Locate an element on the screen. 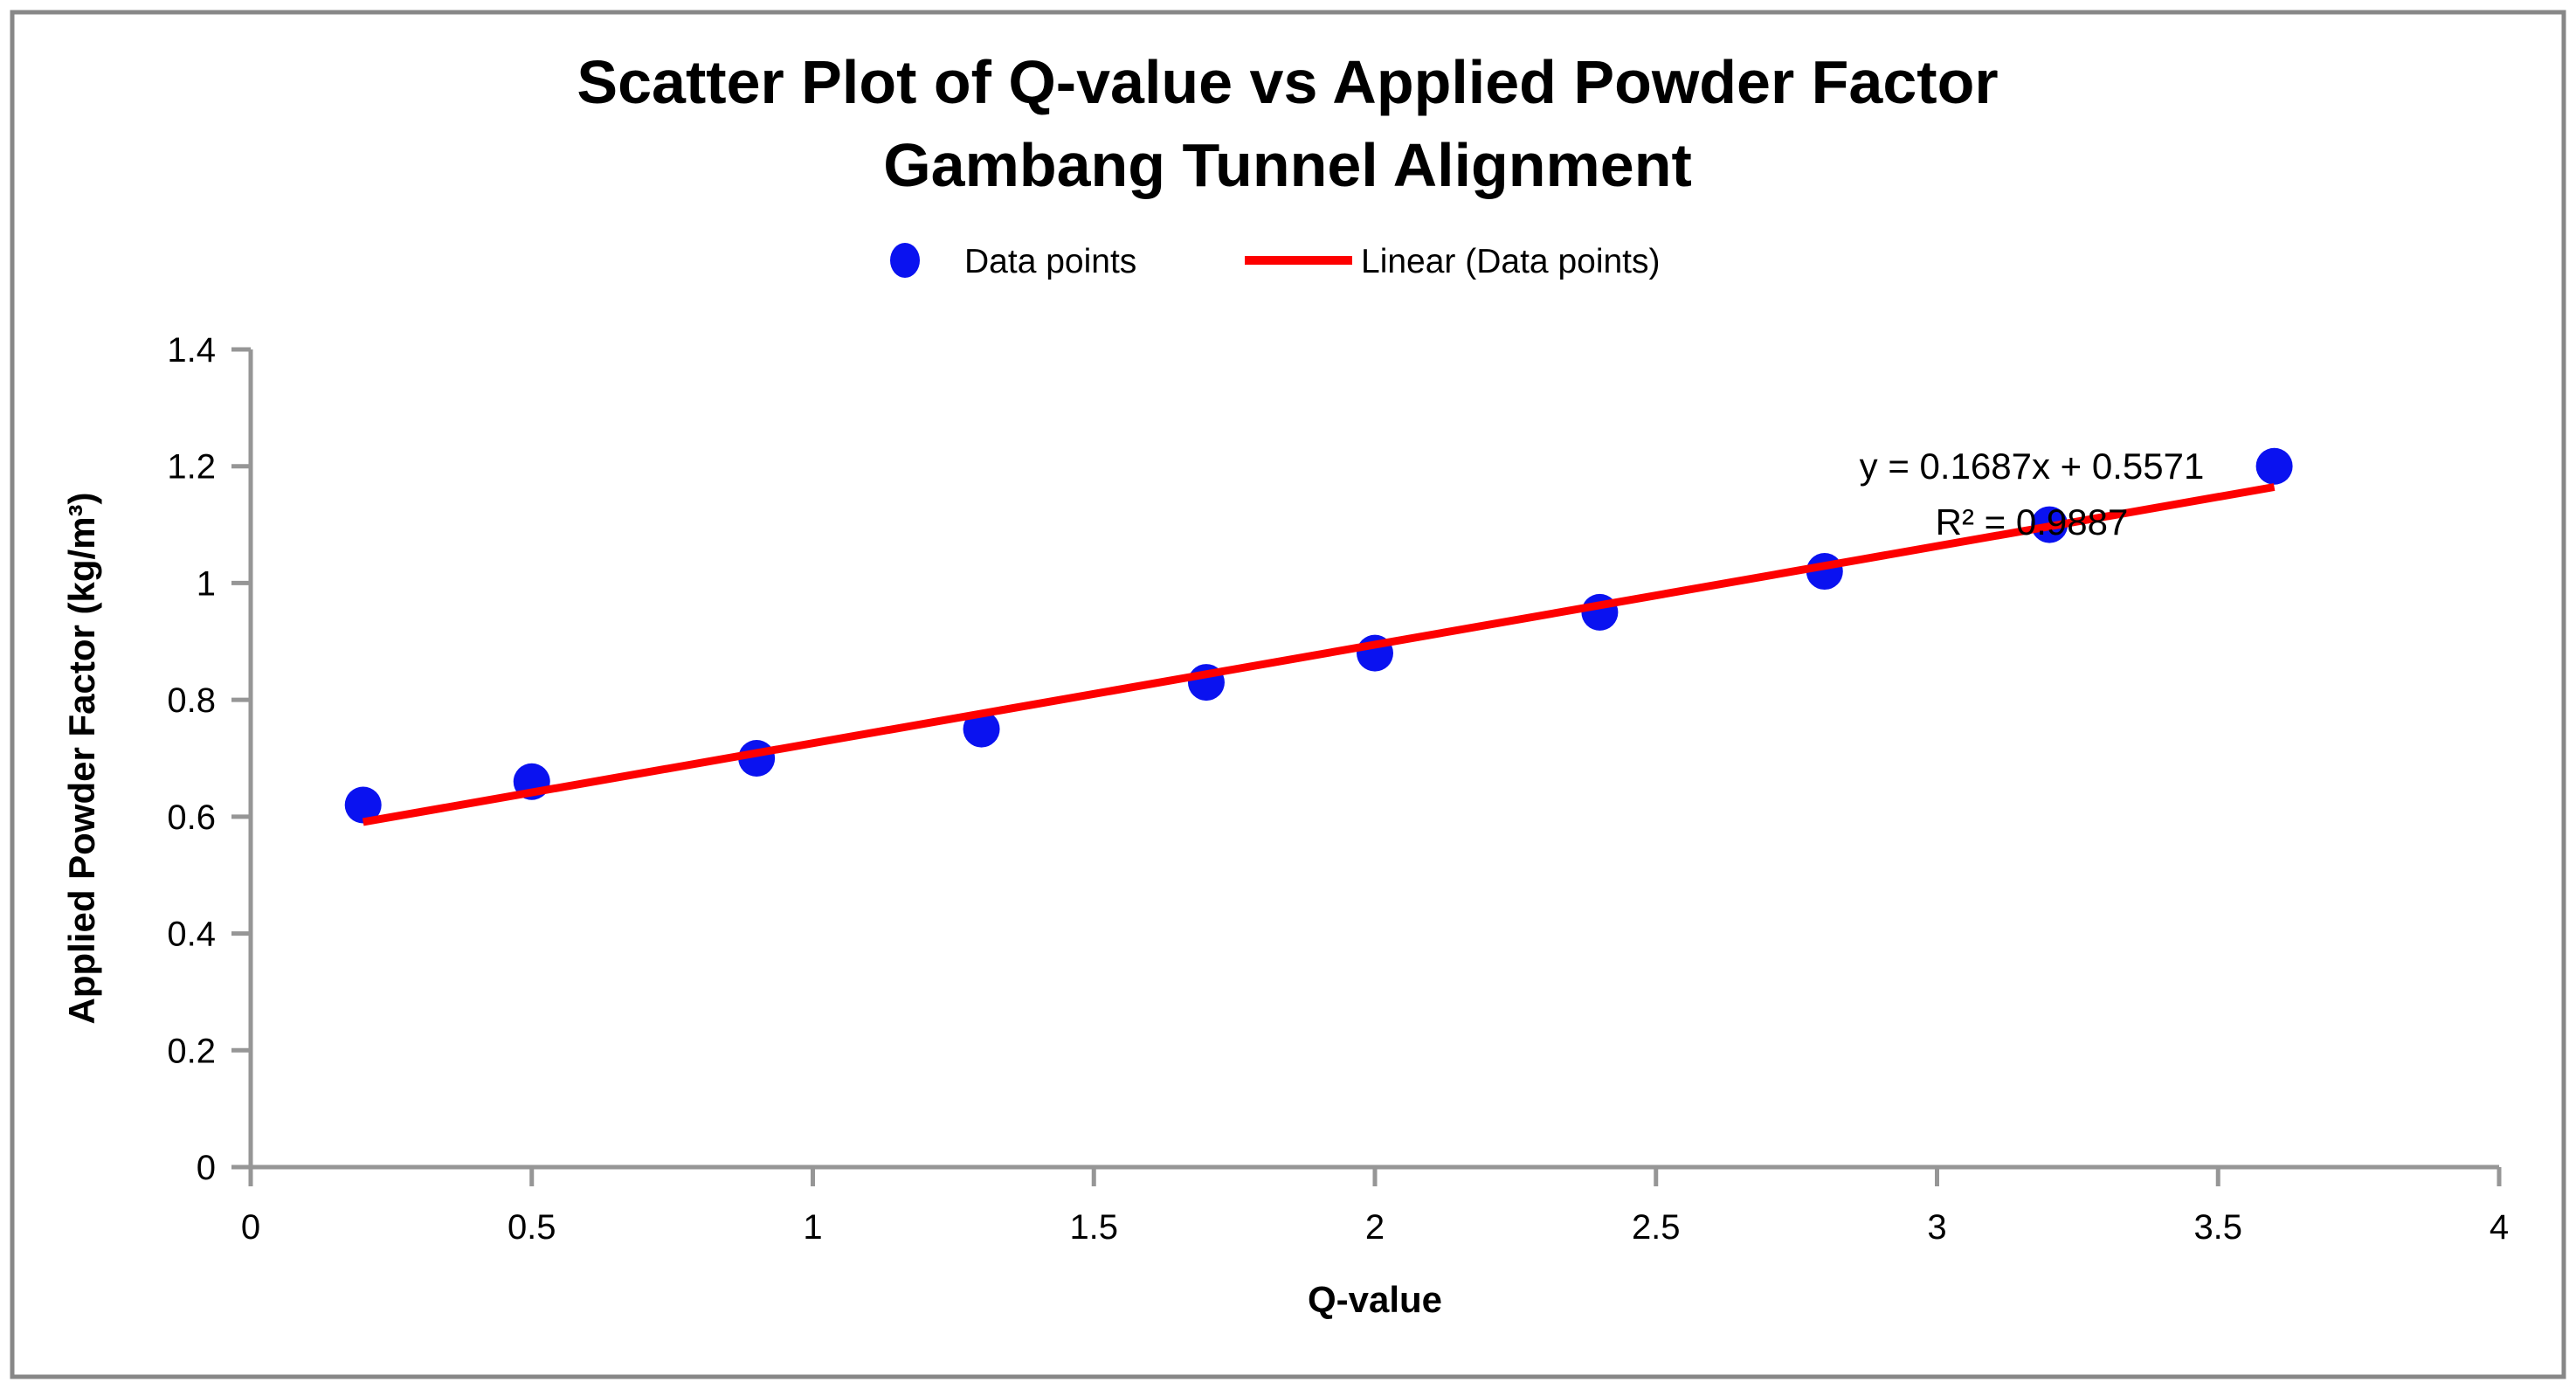 This screenshot has height=1389, width=2576. y-tick-label: 0.6 is located at coordinates (191, 818).